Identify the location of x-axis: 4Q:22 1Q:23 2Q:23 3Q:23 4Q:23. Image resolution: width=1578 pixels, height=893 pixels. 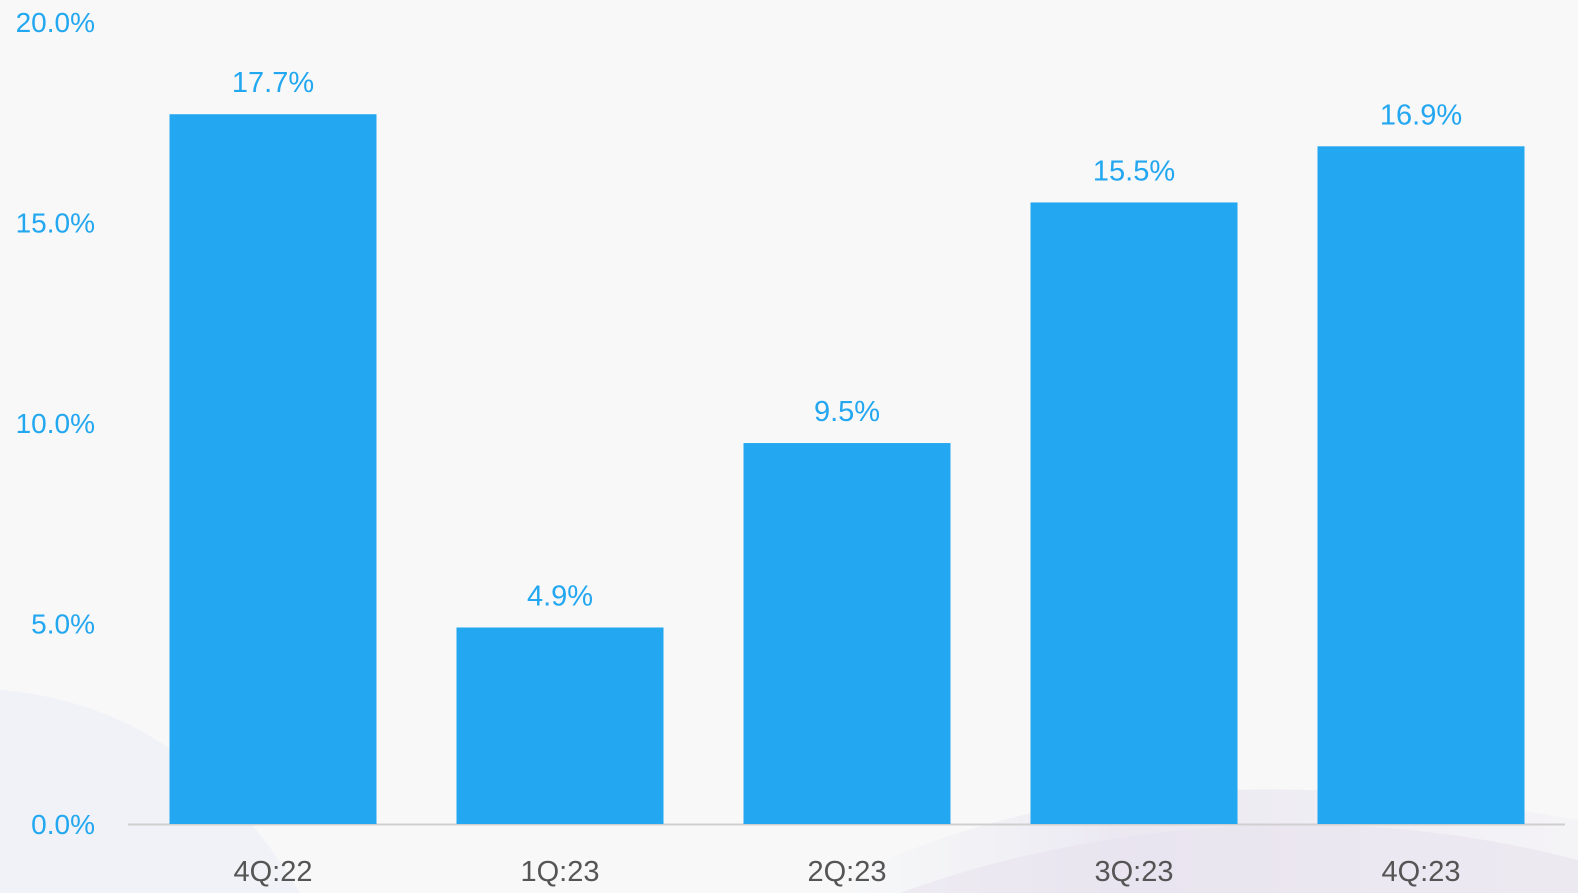
(847, 872).